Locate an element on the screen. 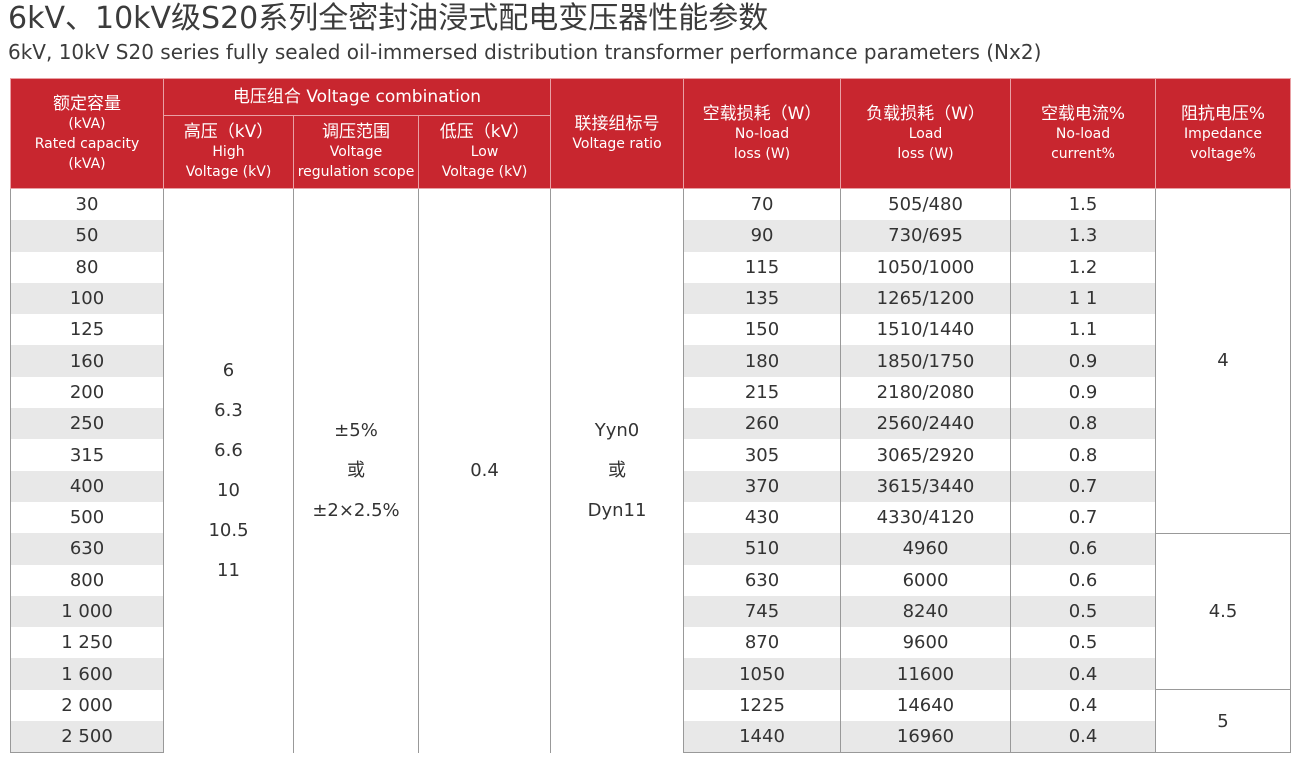  cell: 8240 is located at coordinates (926, 611).